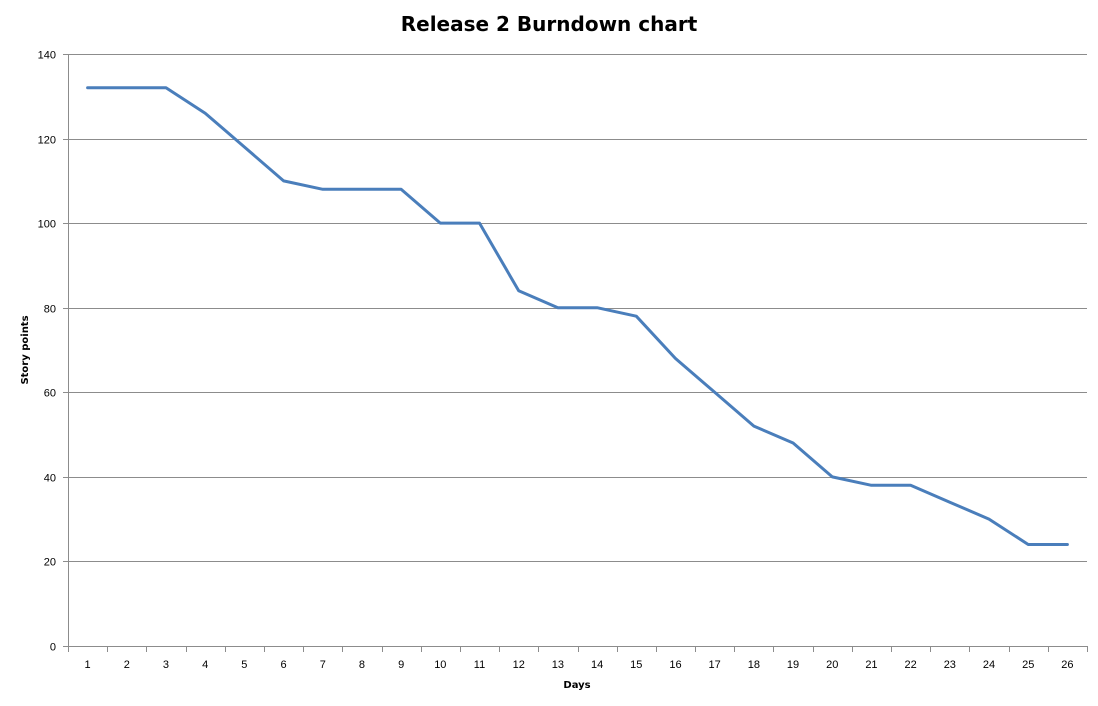  I want to click on x-tick-label-6: 6, so click(283, 665).